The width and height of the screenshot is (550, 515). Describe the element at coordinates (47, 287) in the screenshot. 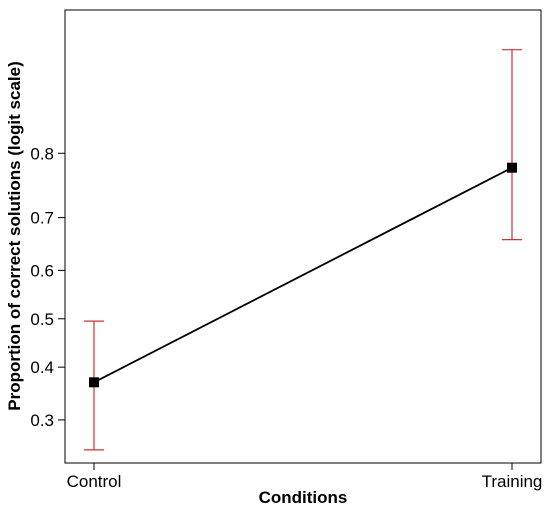

I see `y-axis: 0.3 0.4 0.5 0.6 0.7 0.8` at that location.